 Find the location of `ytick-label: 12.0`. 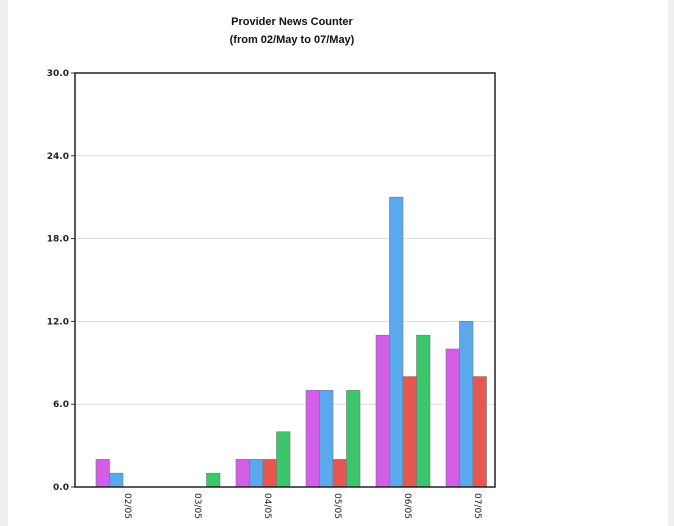

ytick-label: 12.0 is located at coordinates (58, 322).